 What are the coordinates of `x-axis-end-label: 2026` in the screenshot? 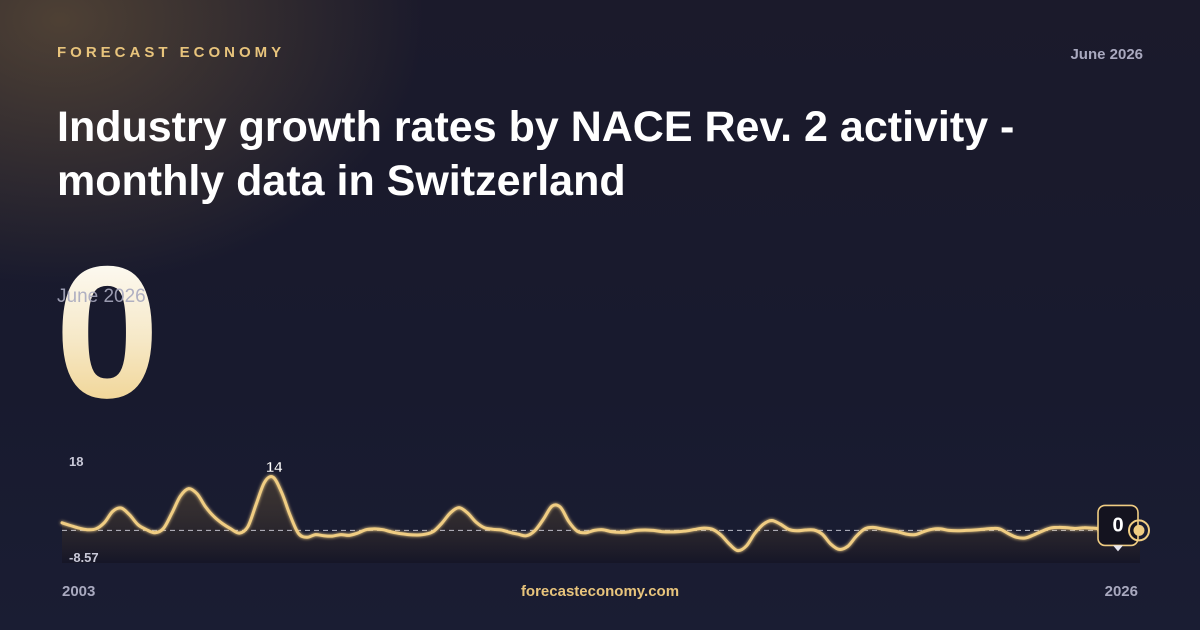 It's located at (1121, 591).